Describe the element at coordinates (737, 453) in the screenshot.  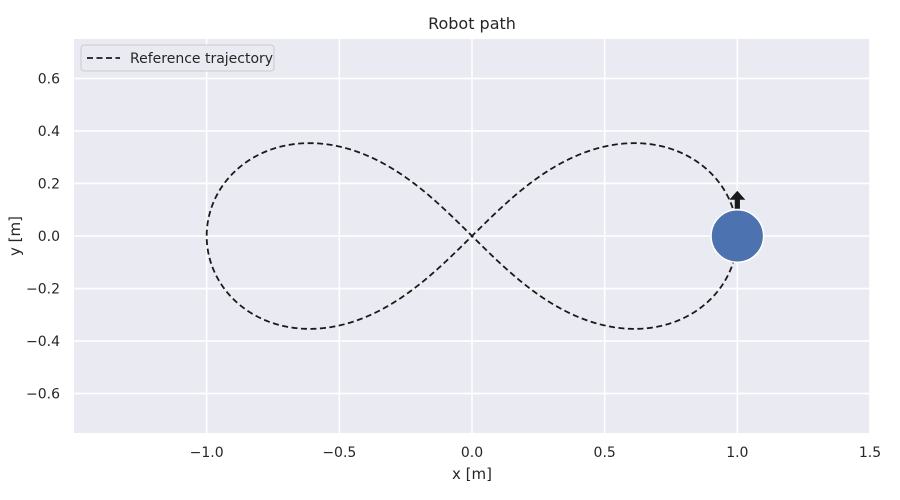
I see `x-tick-label-4: 1.0` at that location.